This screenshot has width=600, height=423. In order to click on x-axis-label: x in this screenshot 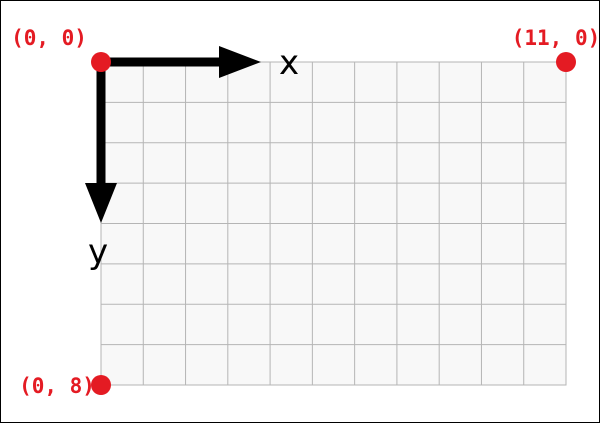, I will do `click(289, 63)`.